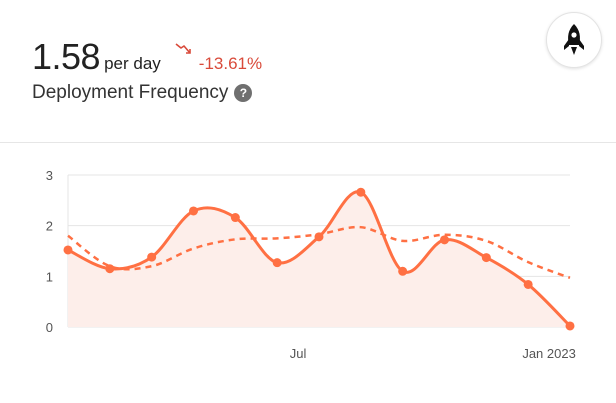 The height and width of the screenshot is (403, 616). I want to click on trend-down-icon, so click(183, 48).